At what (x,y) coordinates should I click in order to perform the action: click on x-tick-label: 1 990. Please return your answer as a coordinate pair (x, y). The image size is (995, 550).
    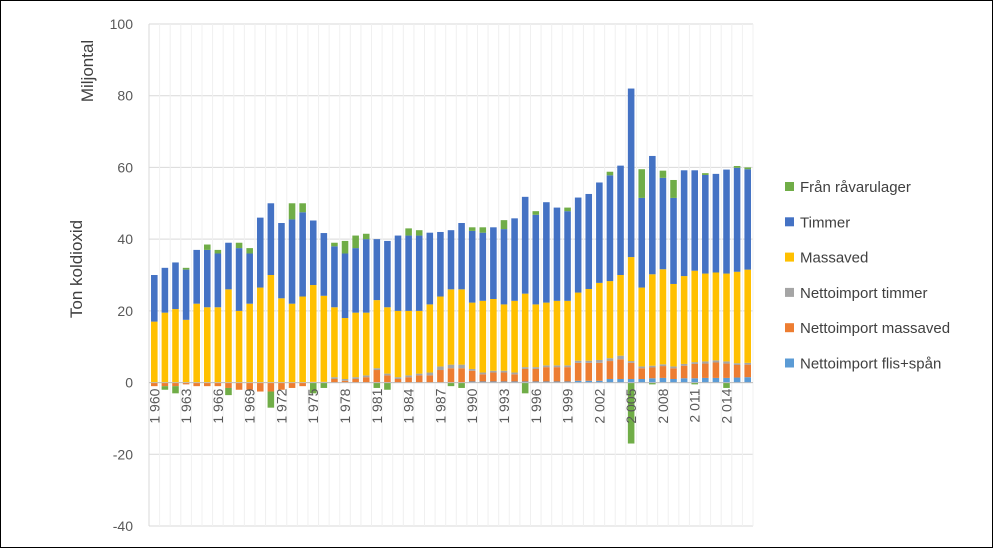
    Looking at the image, I should click on (472, 405).